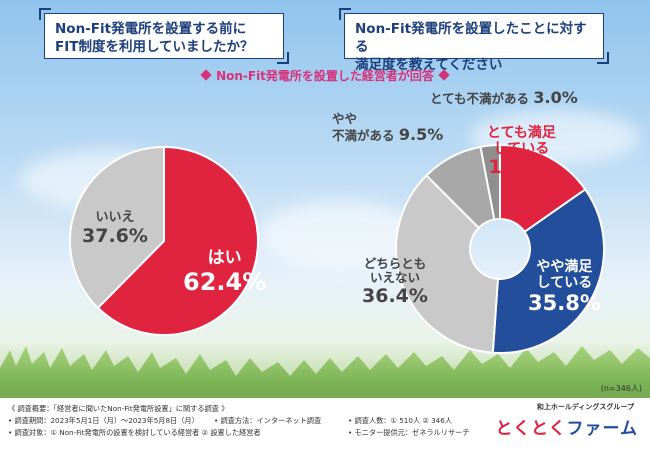  I want to click on donut-category-neutral-1: どちらとも, so click(395, 263).